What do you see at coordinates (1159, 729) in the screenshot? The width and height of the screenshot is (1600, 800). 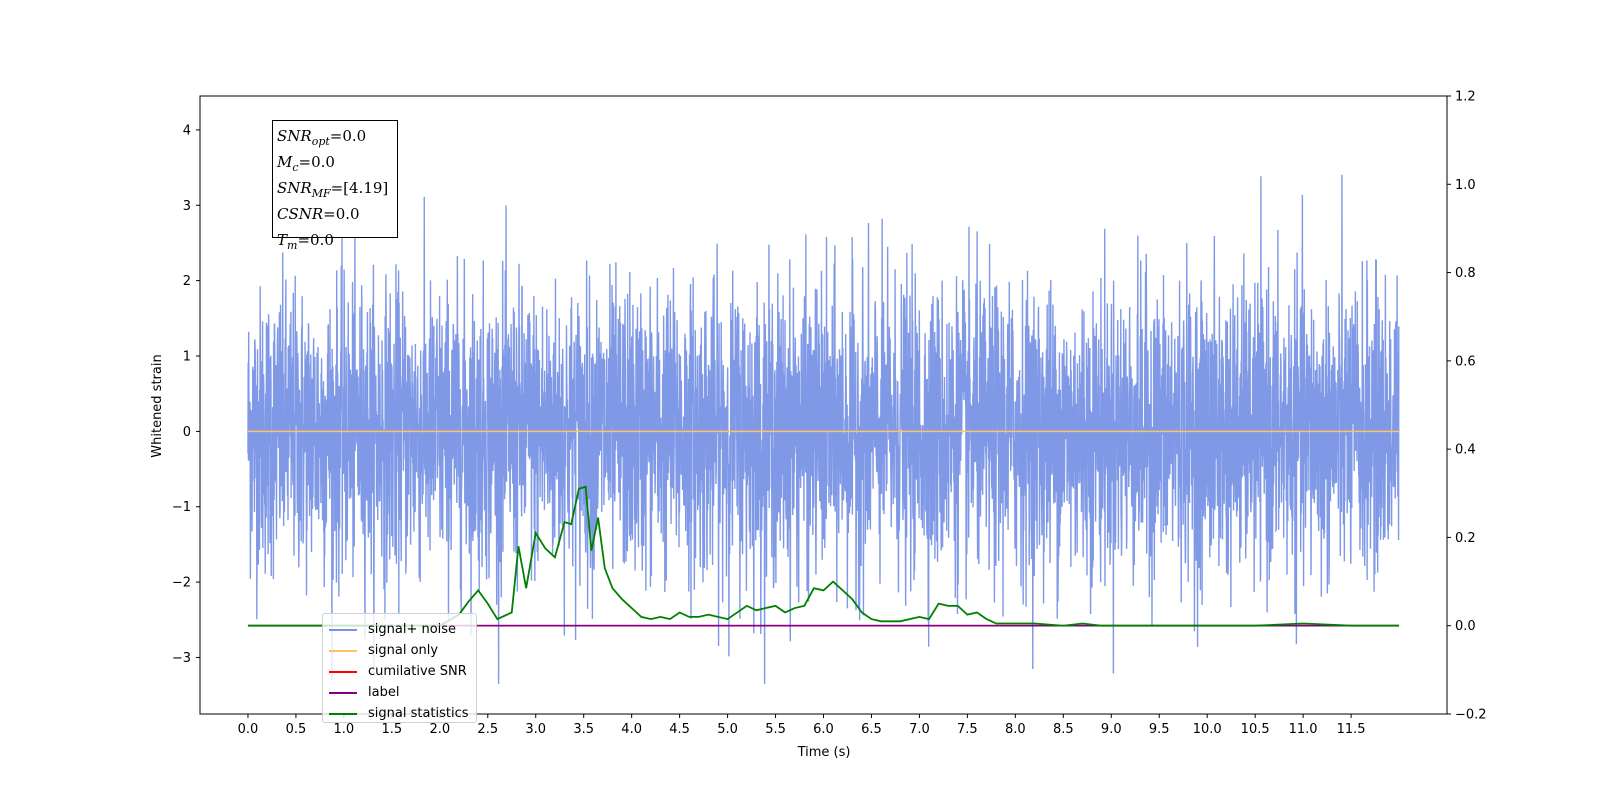 I see `x-tick-label: 9.5` at bounding box center [1159, 729].